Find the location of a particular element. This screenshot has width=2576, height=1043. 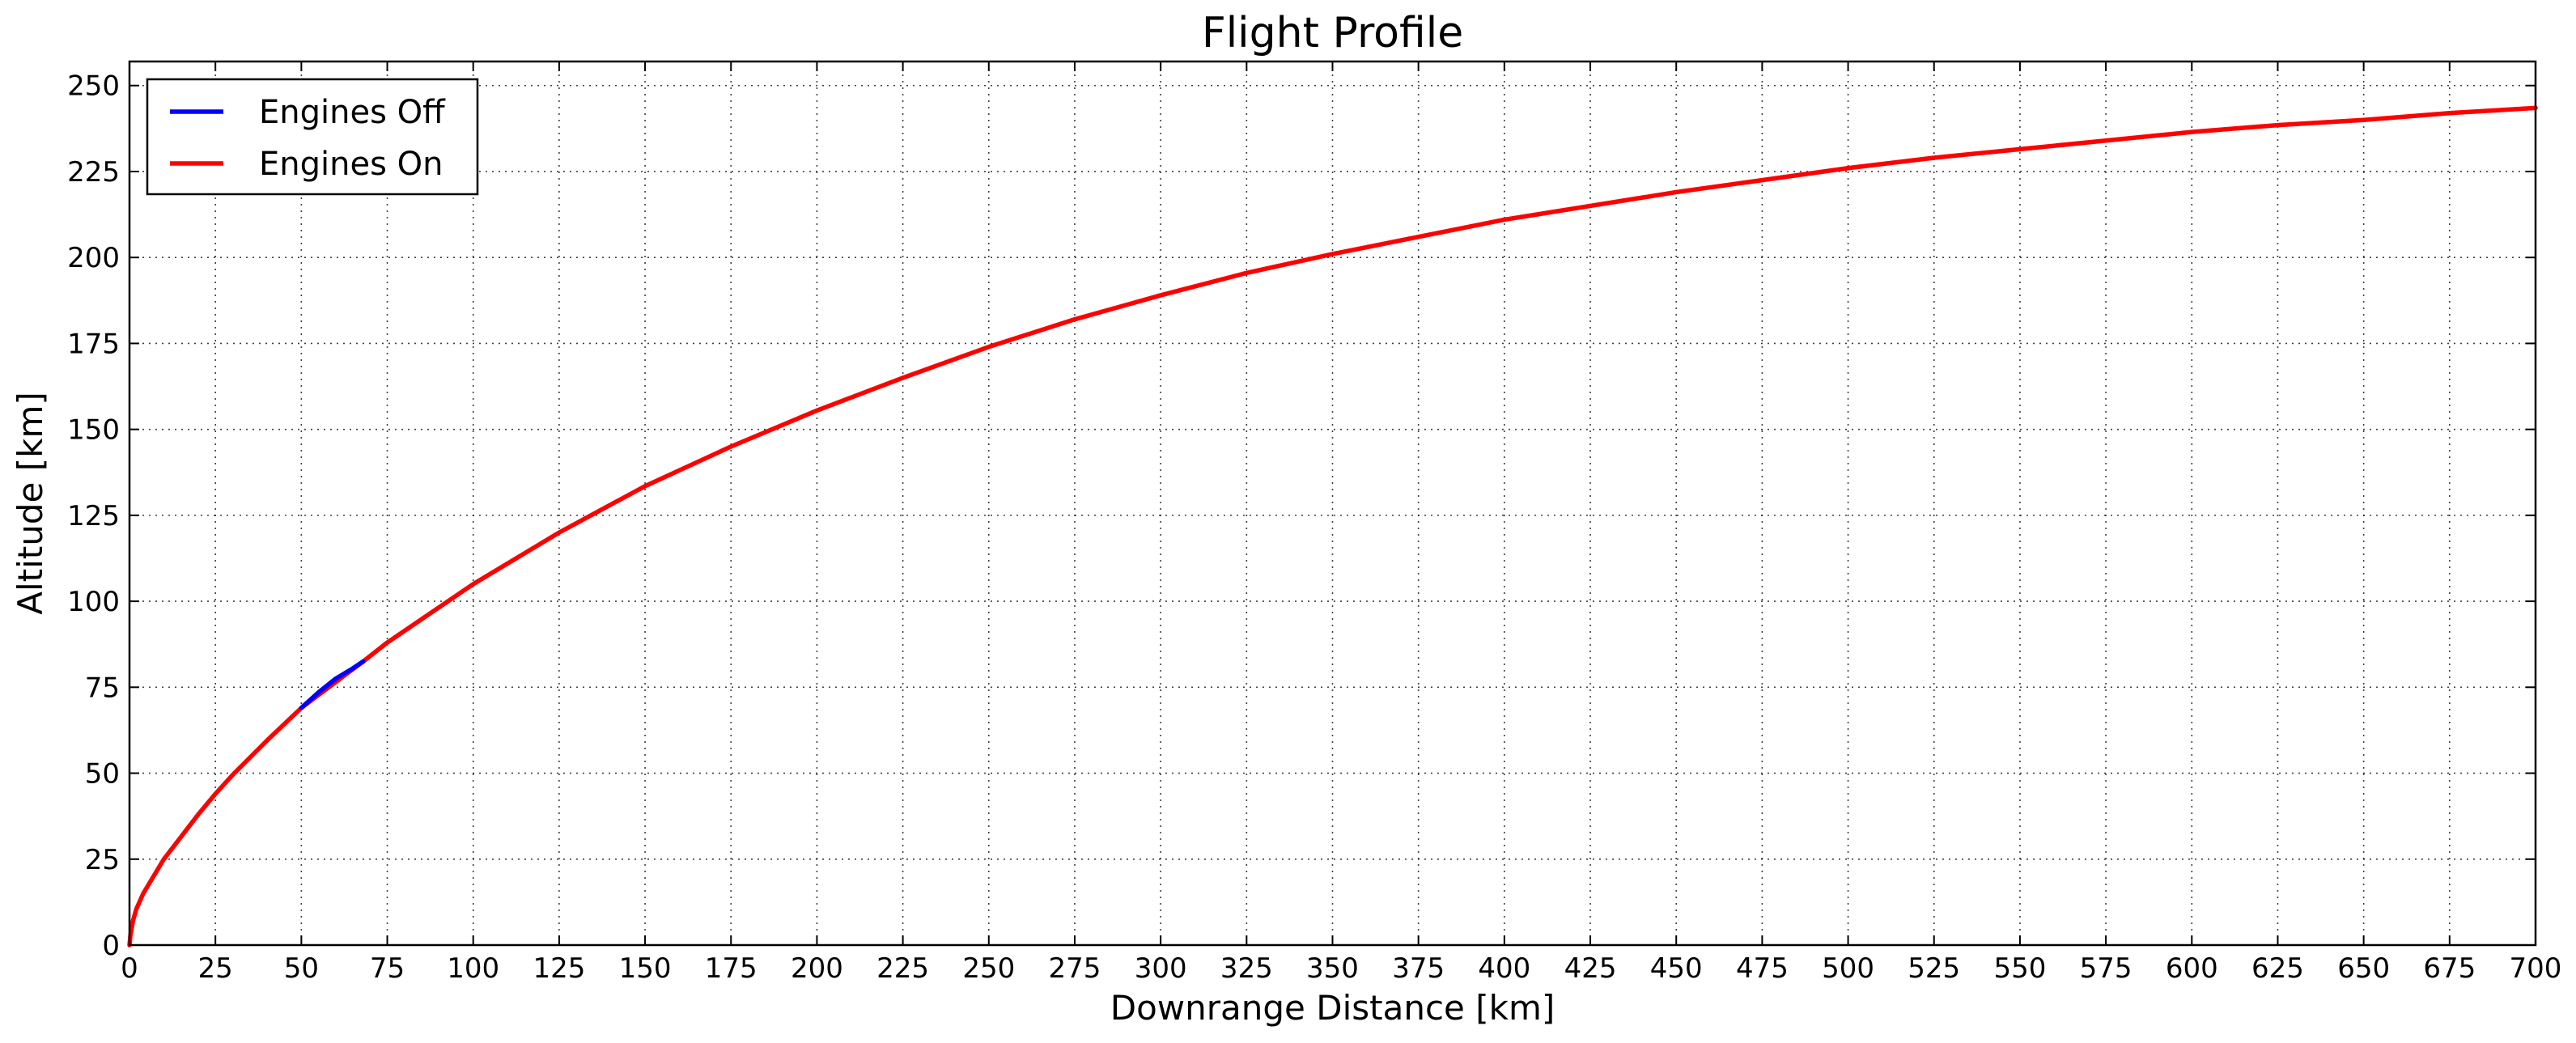

x-tick-label: 475 is located at coordinates (1762, 968).